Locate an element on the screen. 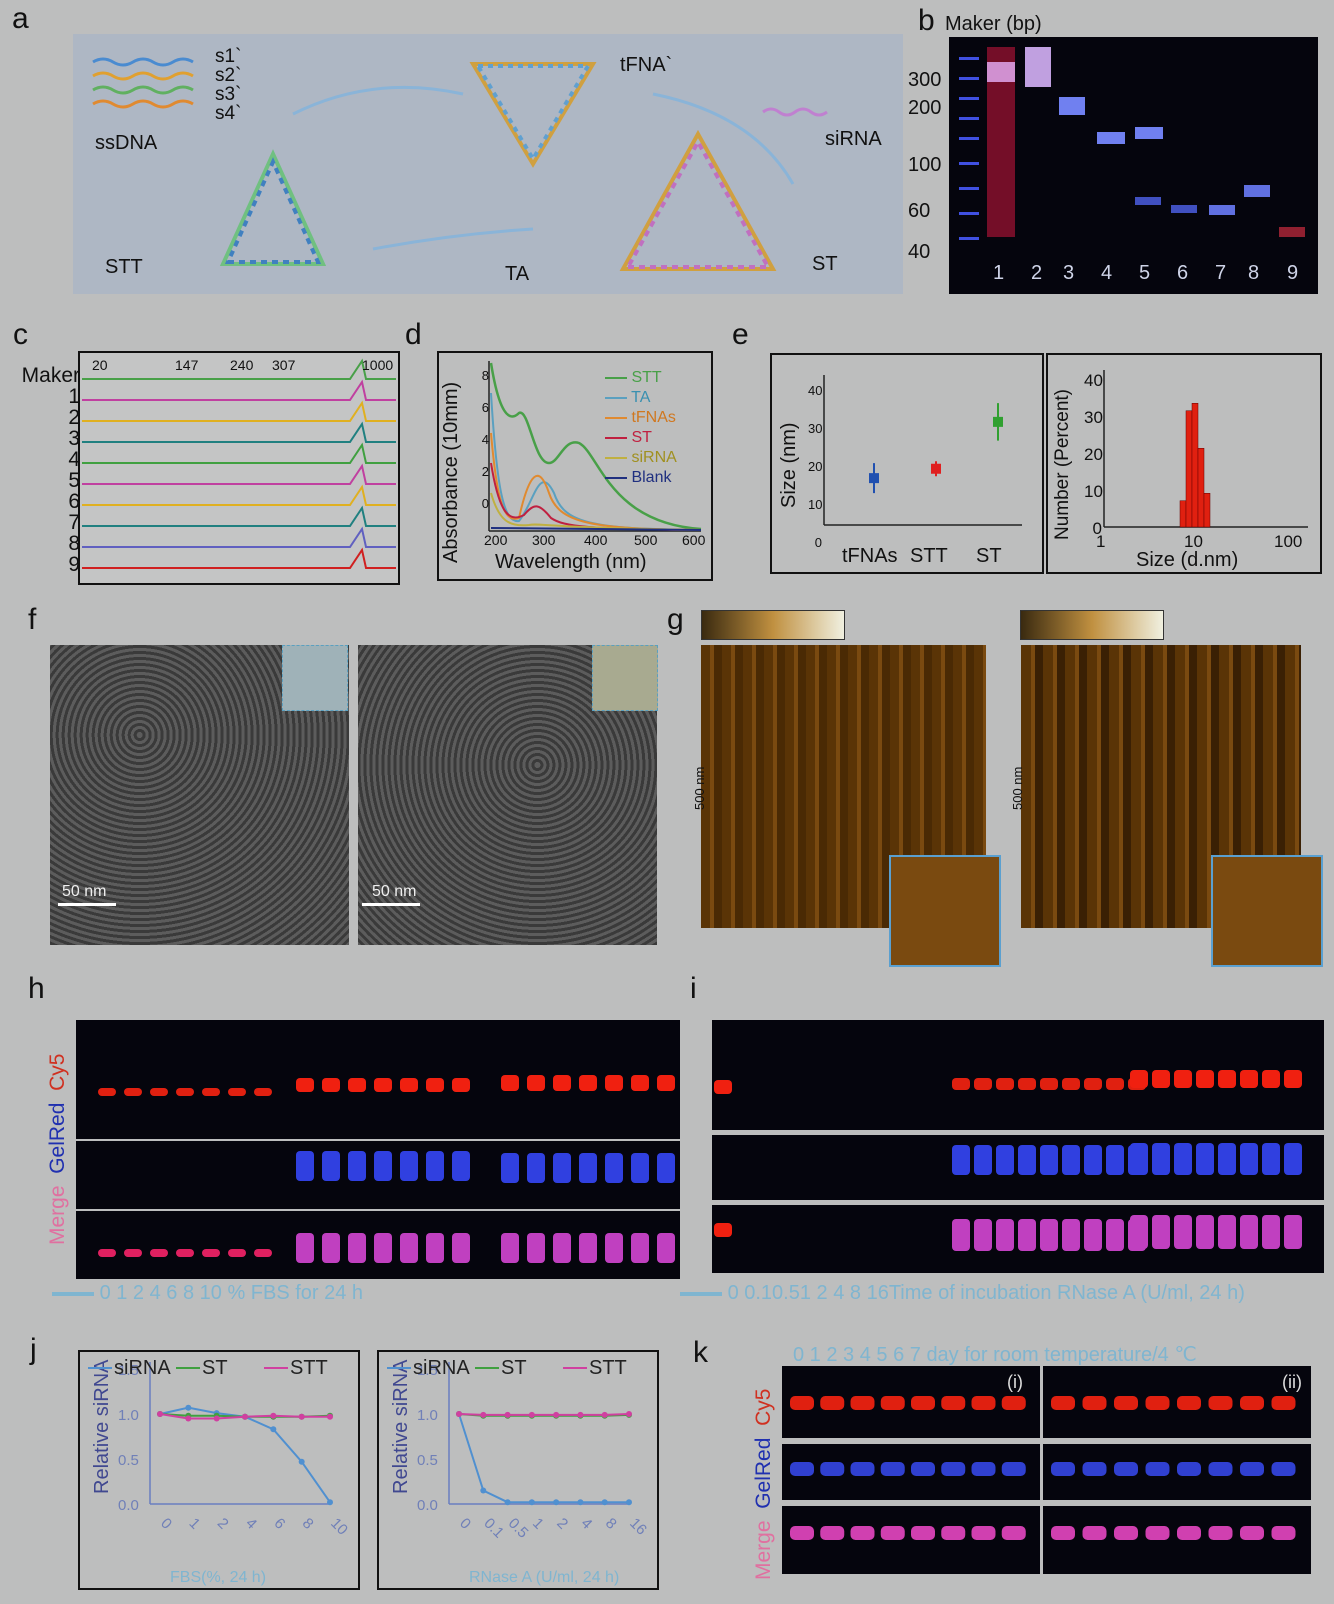 Image resolution: width=1334 pixels, height=1604 pixels. ytick: 2 is located at coordinates (485, 471).